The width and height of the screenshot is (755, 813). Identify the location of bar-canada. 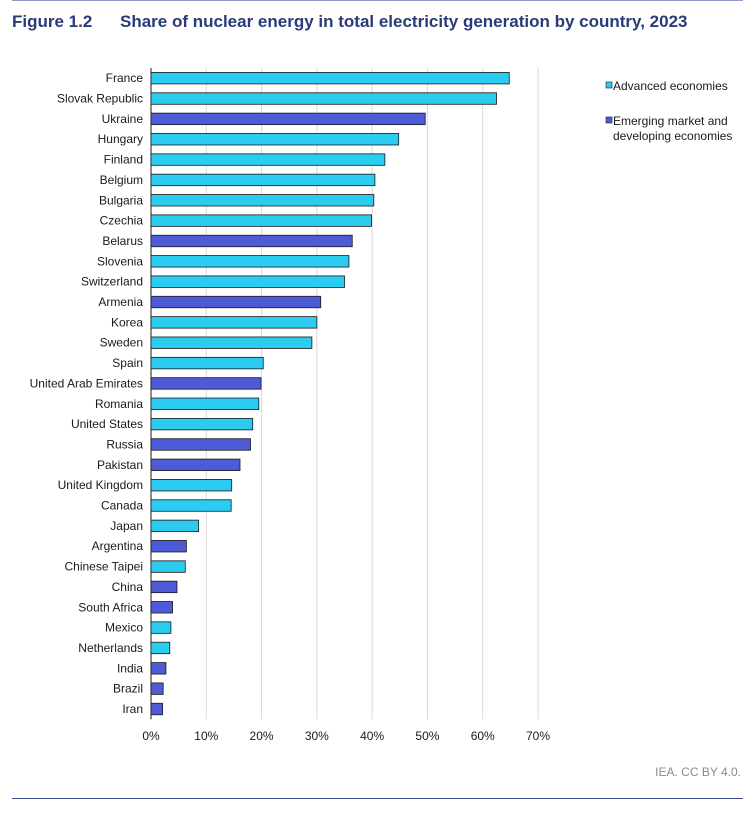
(191, 505).